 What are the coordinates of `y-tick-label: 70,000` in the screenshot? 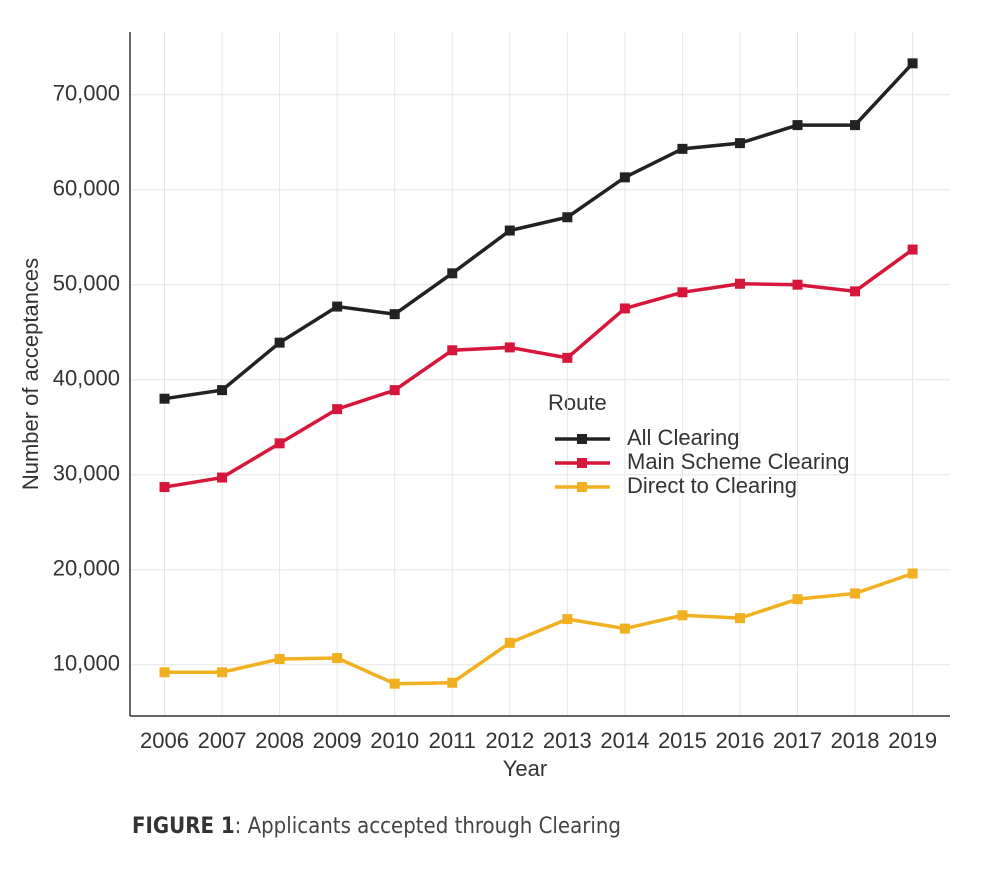 It's located at (86, 93).